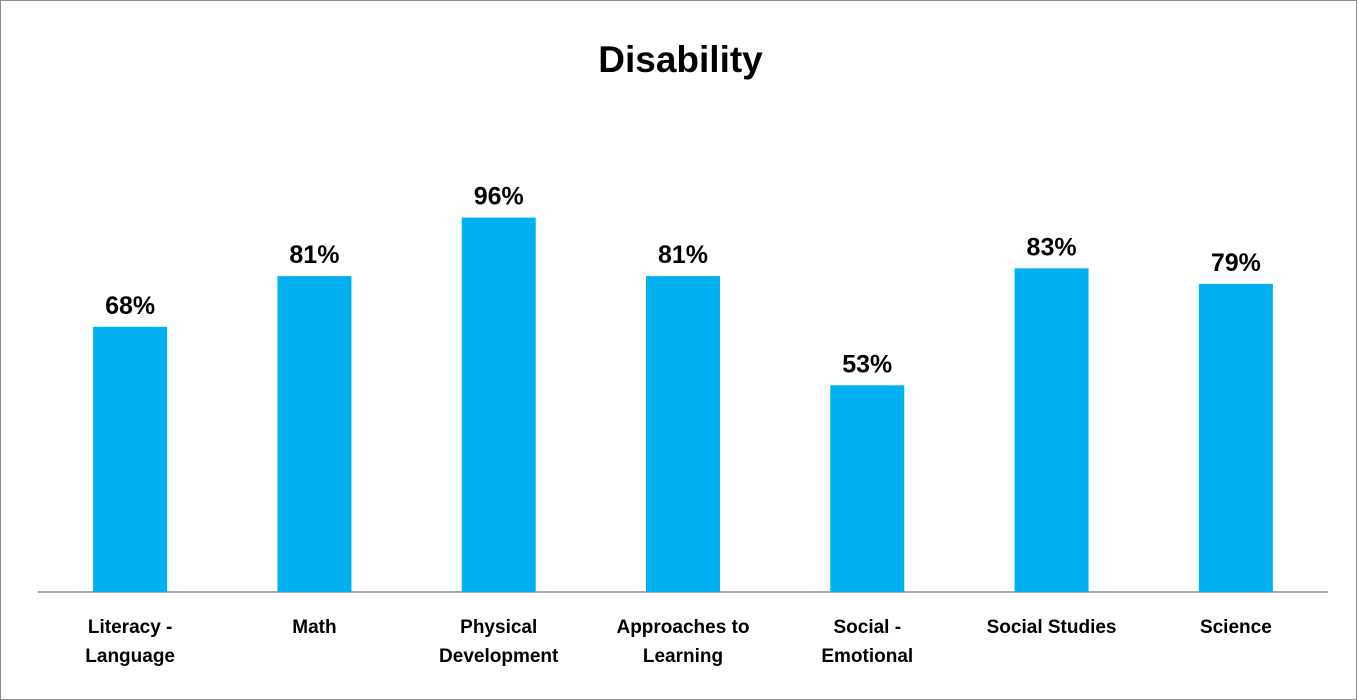  What do you see at coordinates (683, 255) in the screenshot?
I see `data-label-3: 81%` at bounding box center [683, 255].